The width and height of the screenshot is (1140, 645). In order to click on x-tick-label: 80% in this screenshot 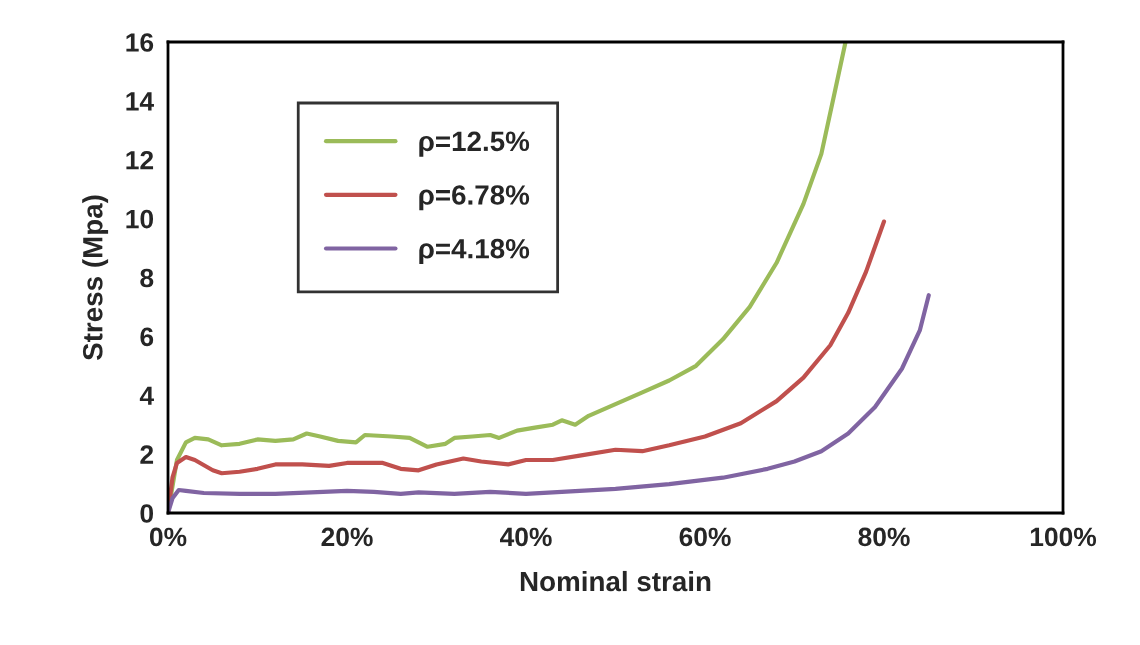, I will do `click(884, 537)`.